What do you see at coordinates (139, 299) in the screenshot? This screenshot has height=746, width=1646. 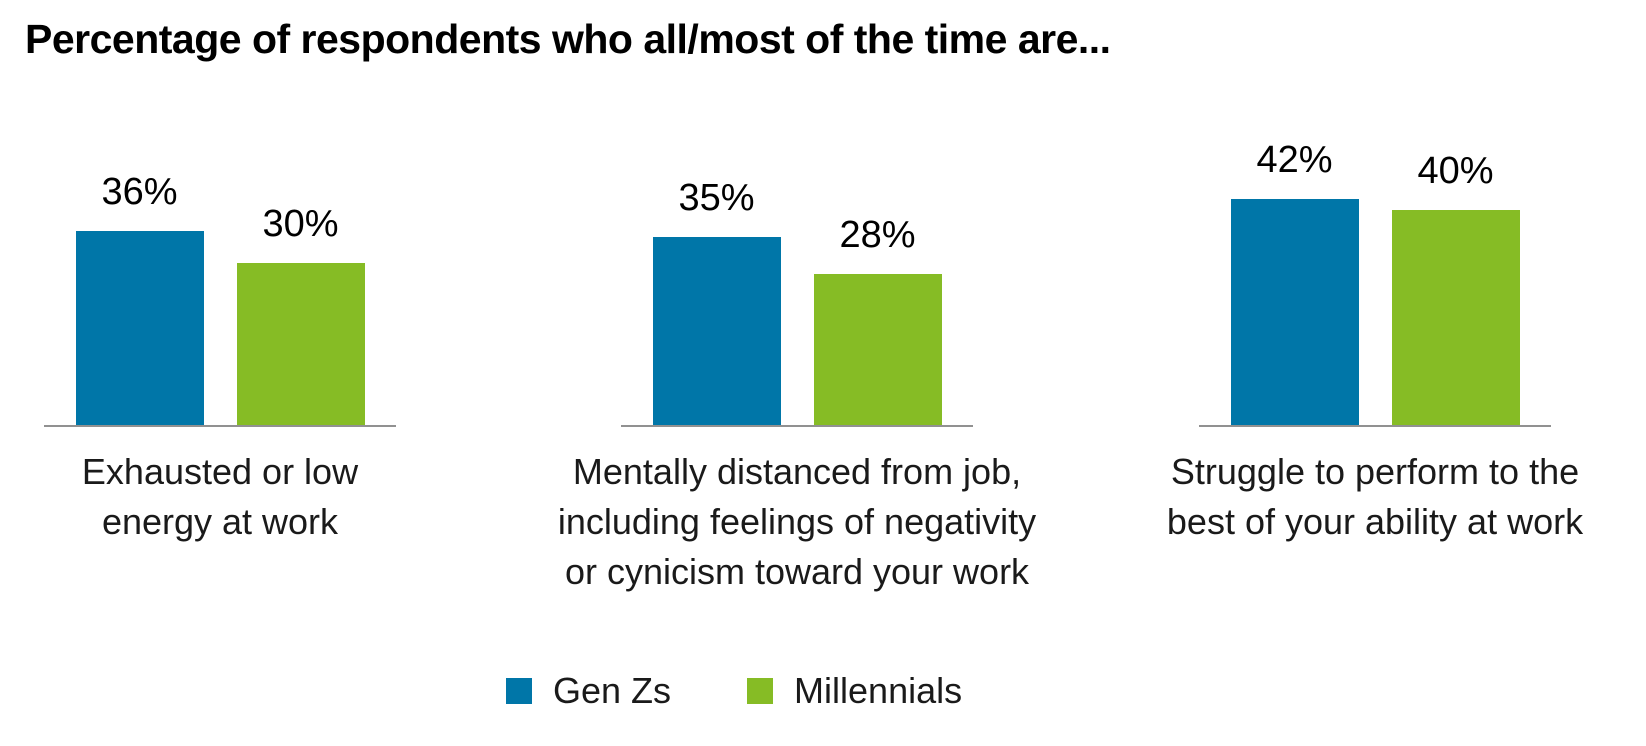 I see `bar-genz: 36%` at bounding box center [139, 299].